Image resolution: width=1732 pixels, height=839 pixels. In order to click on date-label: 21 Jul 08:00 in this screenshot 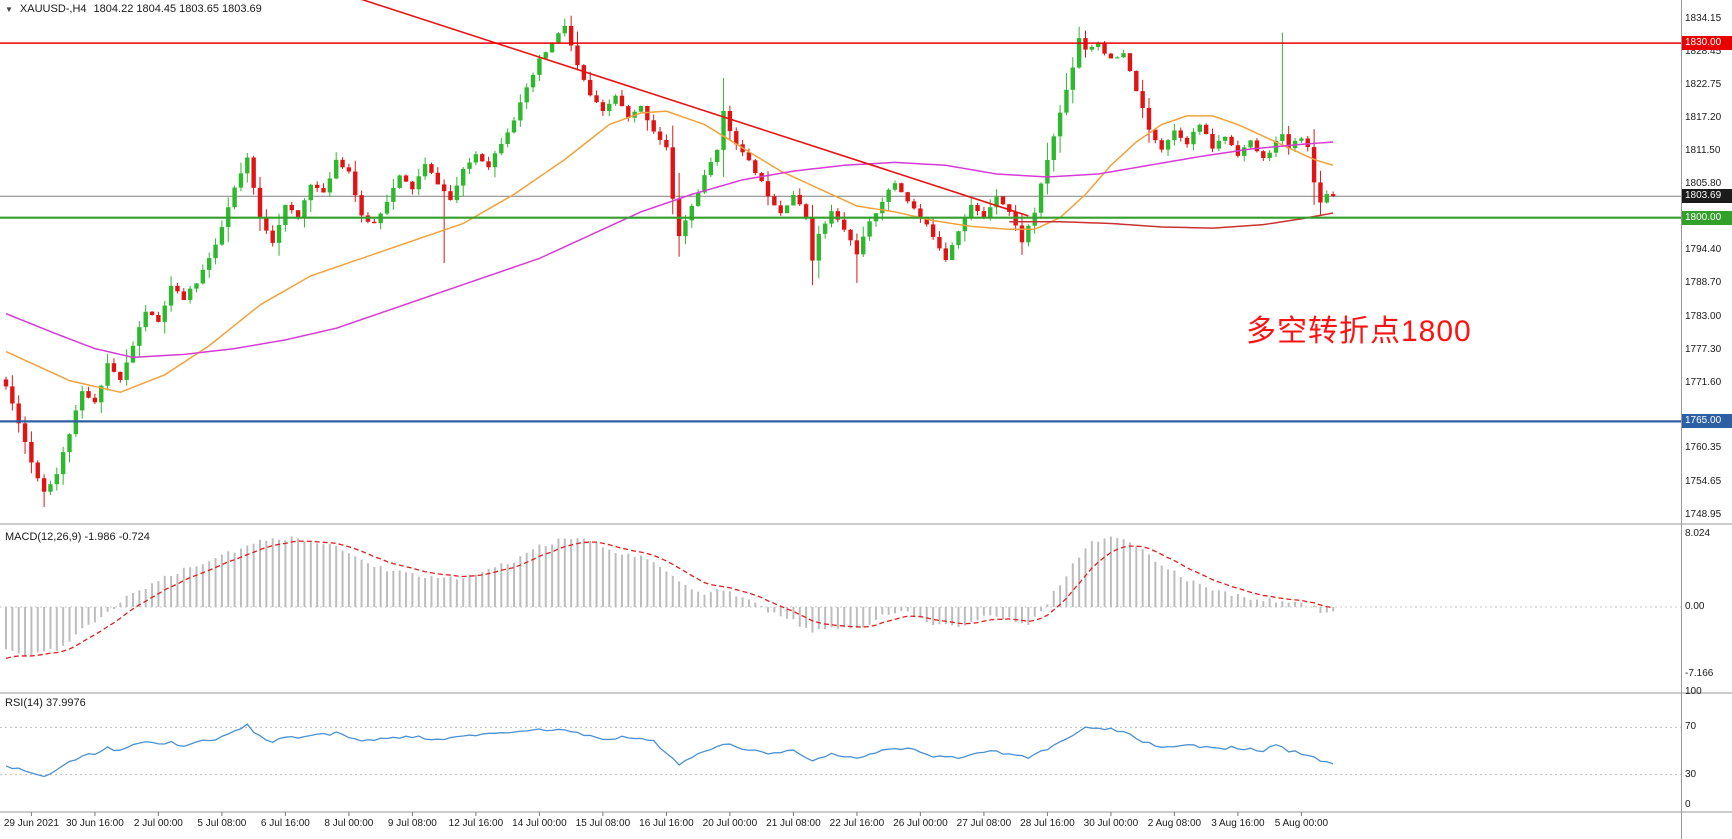, I will do `click(793, 823)`.